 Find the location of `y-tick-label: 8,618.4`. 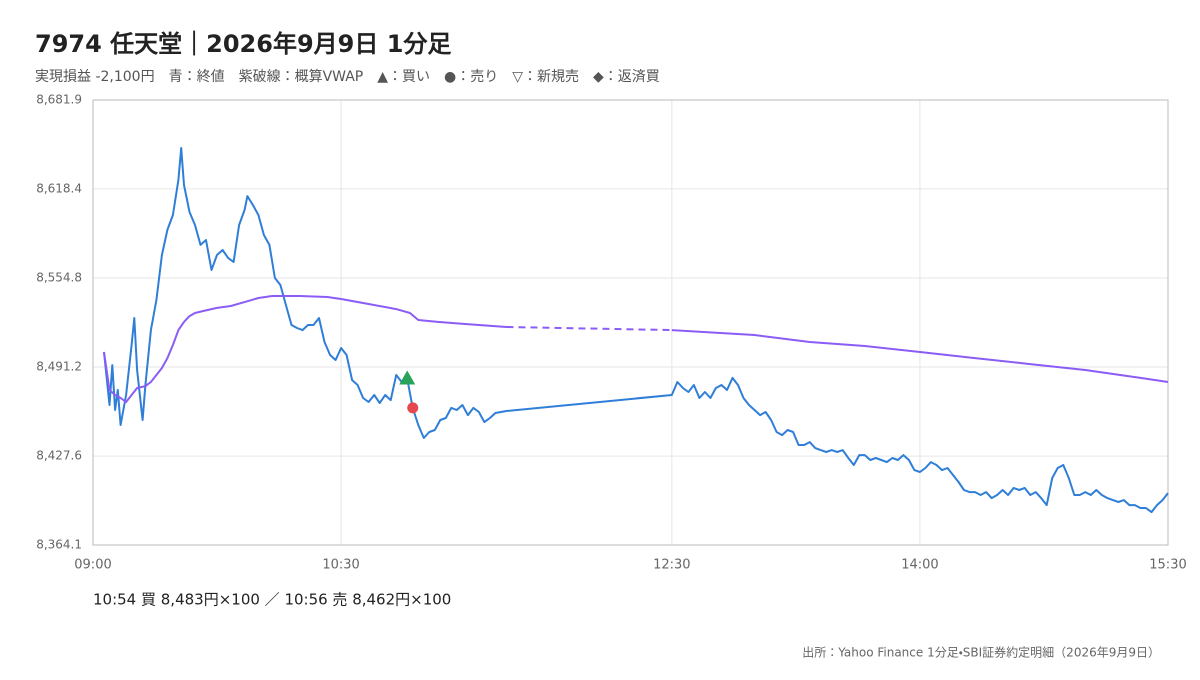

y-tick-label: 8,618.4 is located at coordinates (59, 188).